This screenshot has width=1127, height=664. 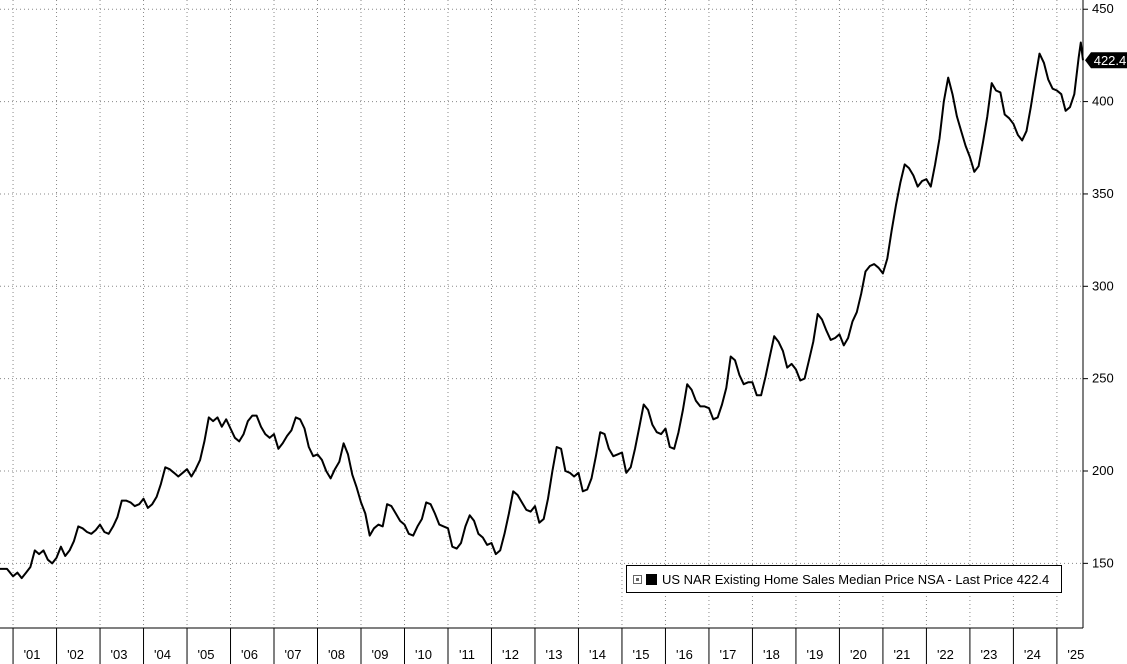 I want to click on x-tick-label: '25, so click(x=1075, y=654).